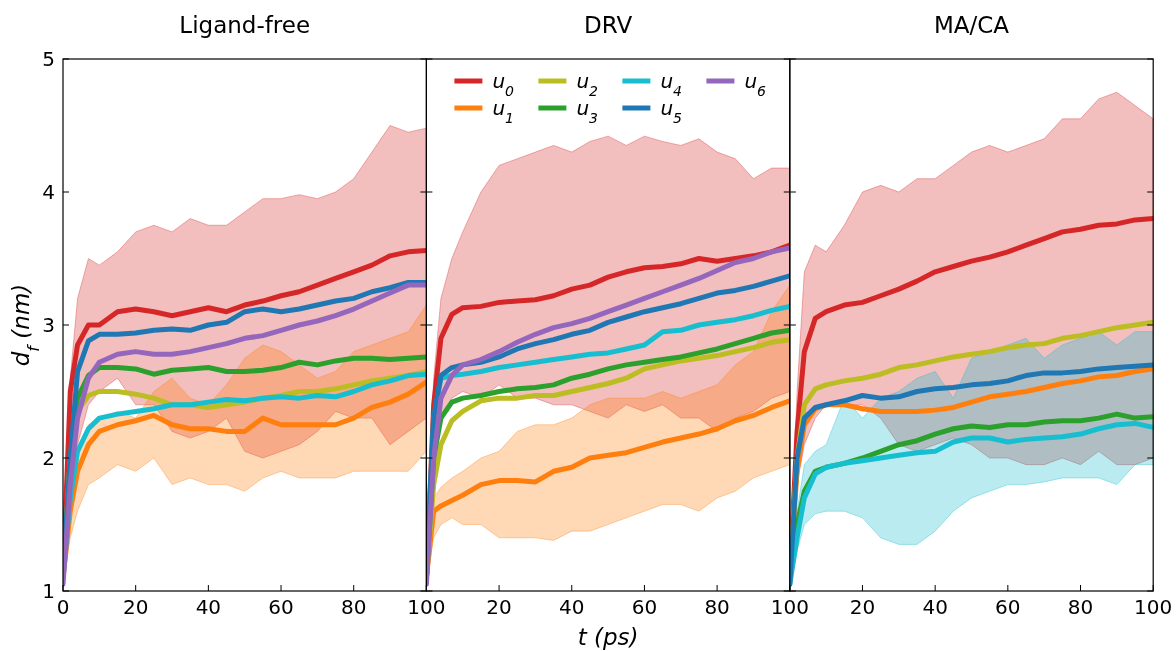 The height and width of the screenshot is (651, 1176). Describe the element at coordinates (755, 84) in the screenshot. I see `legend-label: u$_{6}$` at that location.